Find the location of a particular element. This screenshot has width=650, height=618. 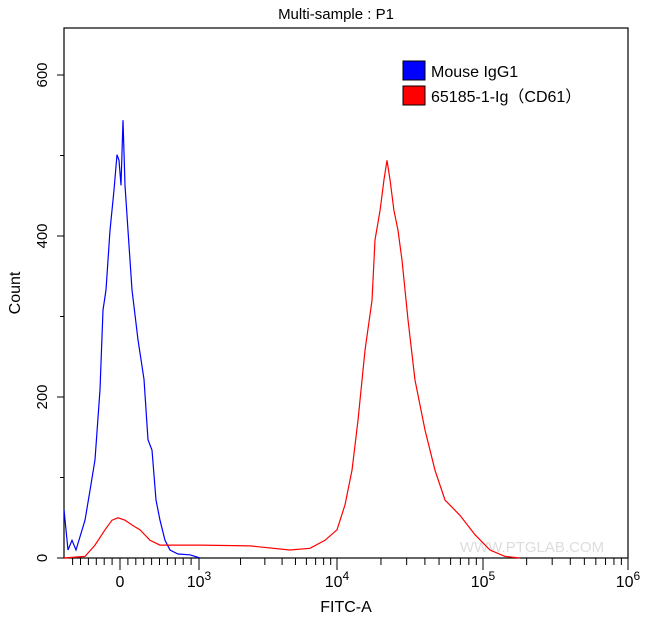

y-tick-label: 0 is located at coordinates (42, 558).